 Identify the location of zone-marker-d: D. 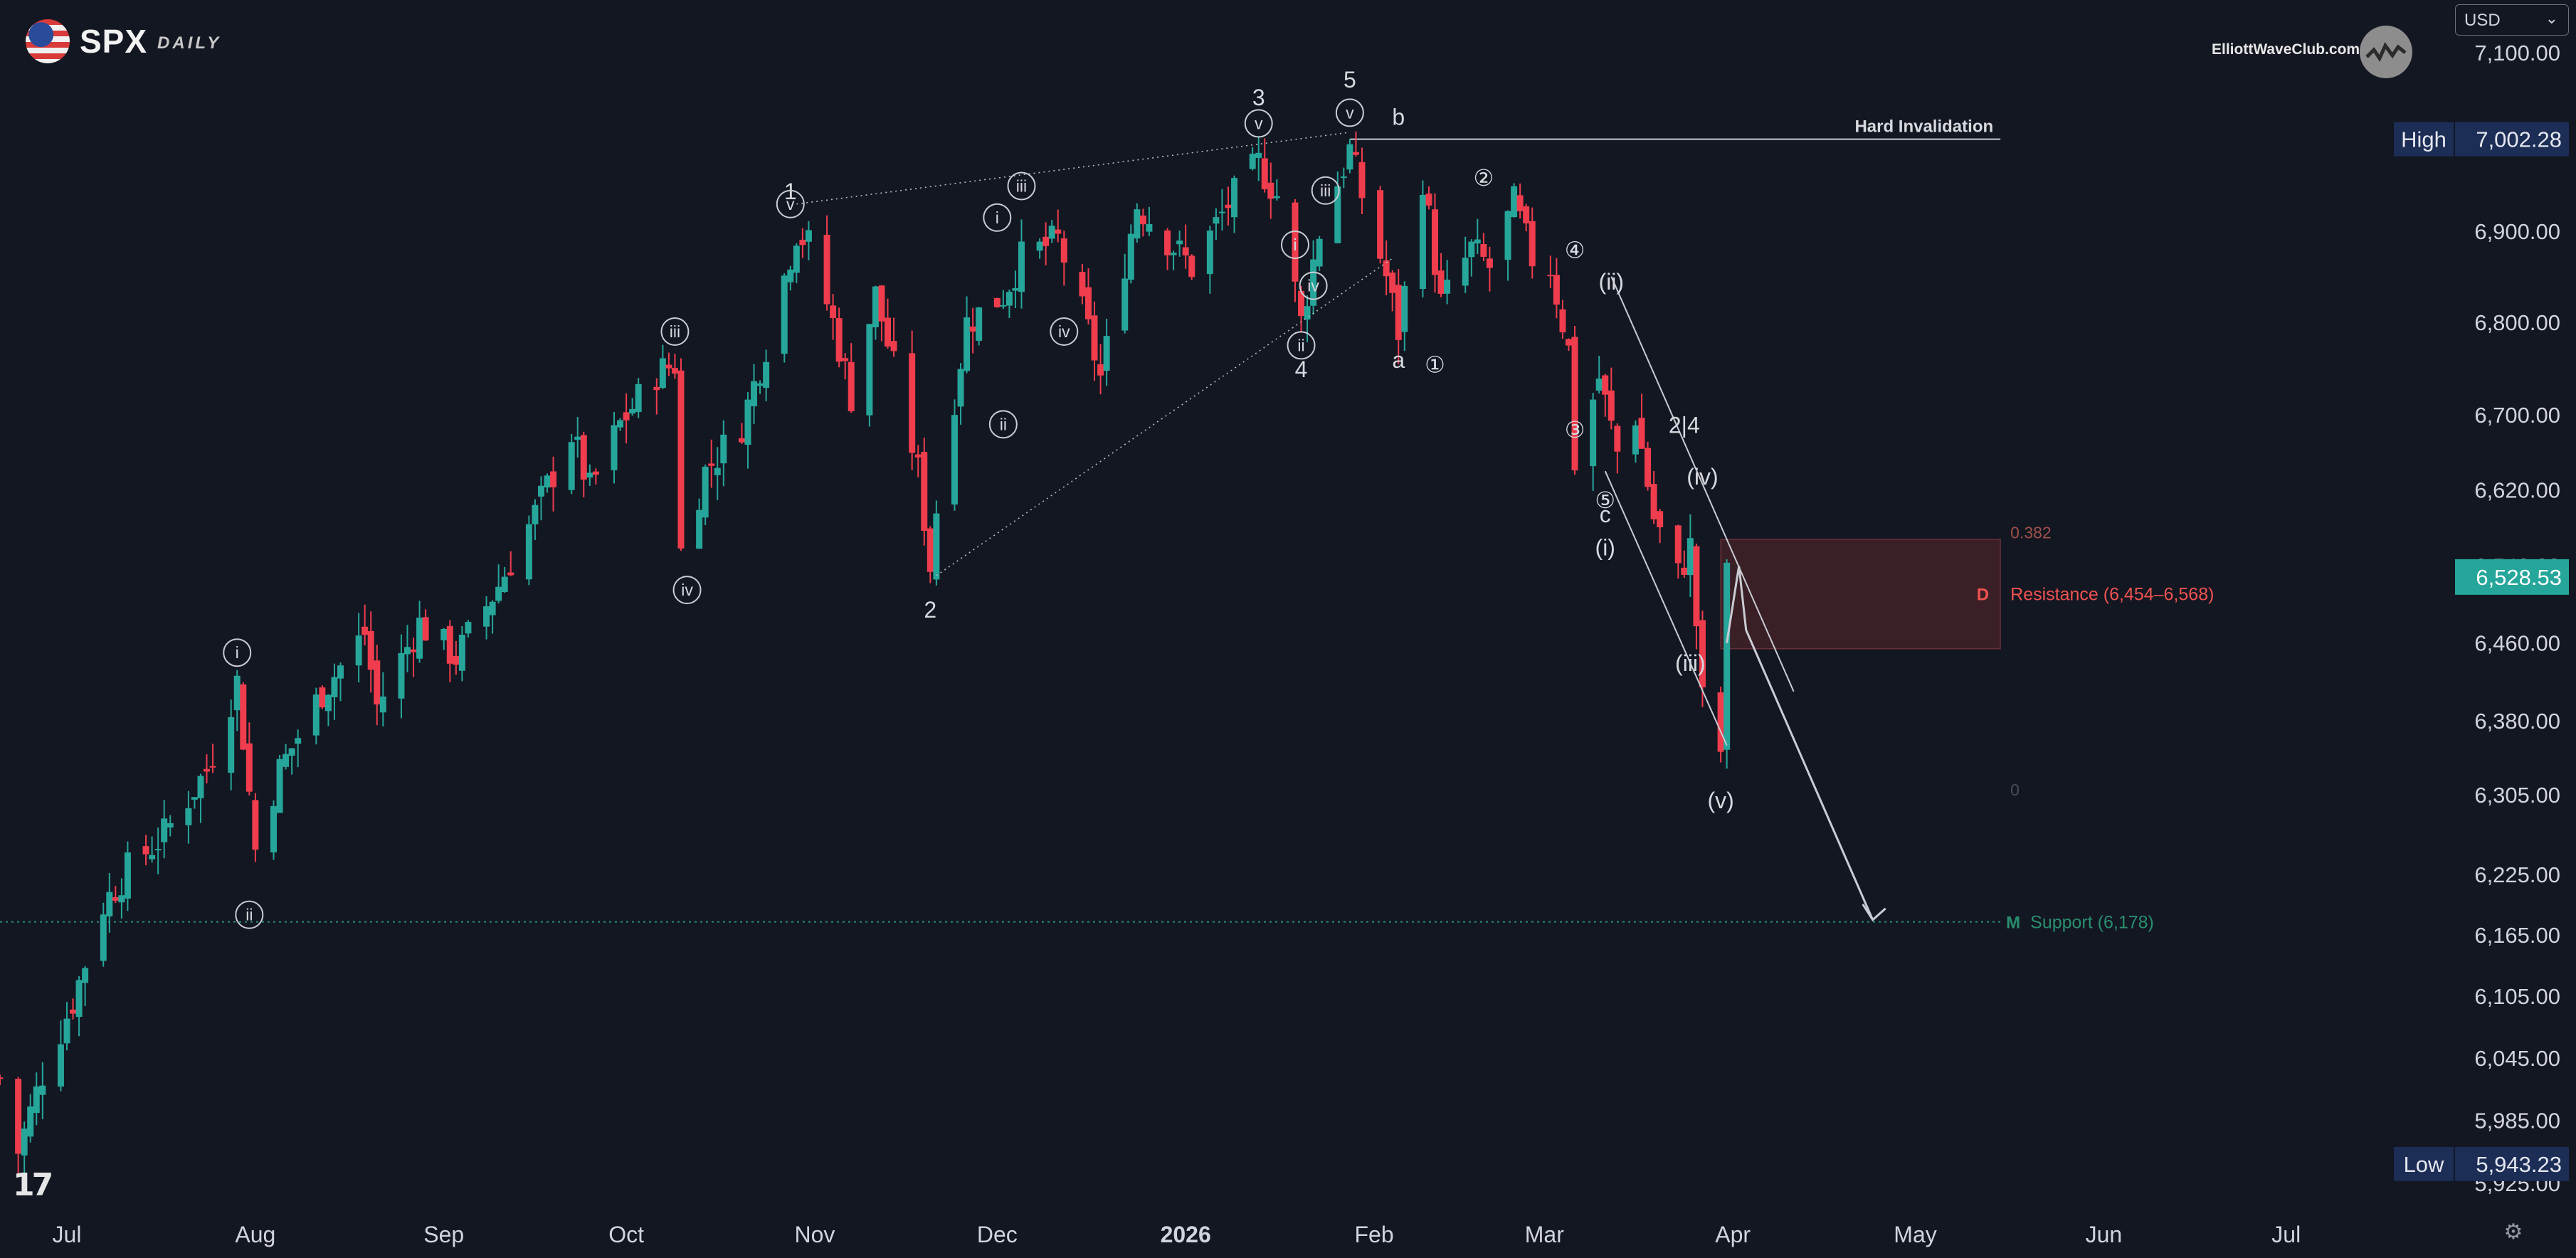
(1983, 595).